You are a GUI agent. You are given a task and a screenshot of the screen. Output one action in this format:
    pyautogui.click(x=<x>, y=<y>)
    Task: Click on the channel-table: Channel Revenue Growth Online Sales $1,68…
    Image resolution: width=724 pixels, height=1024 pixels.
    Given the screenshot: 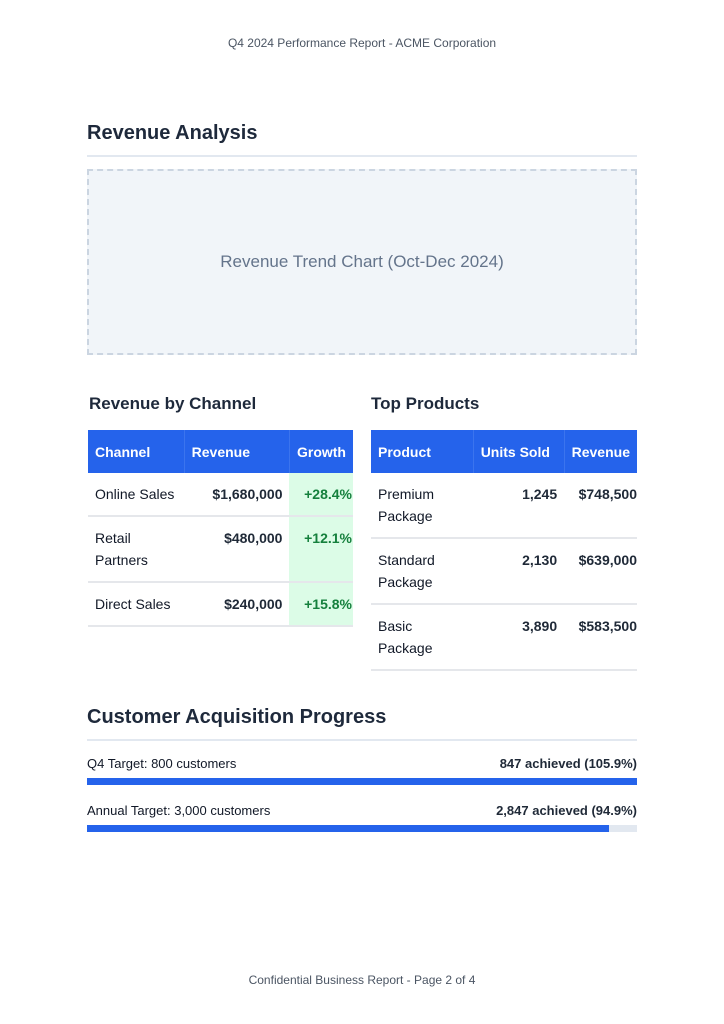 What is the action you would take?
    pyautogui.click(x=220, y=528)
    